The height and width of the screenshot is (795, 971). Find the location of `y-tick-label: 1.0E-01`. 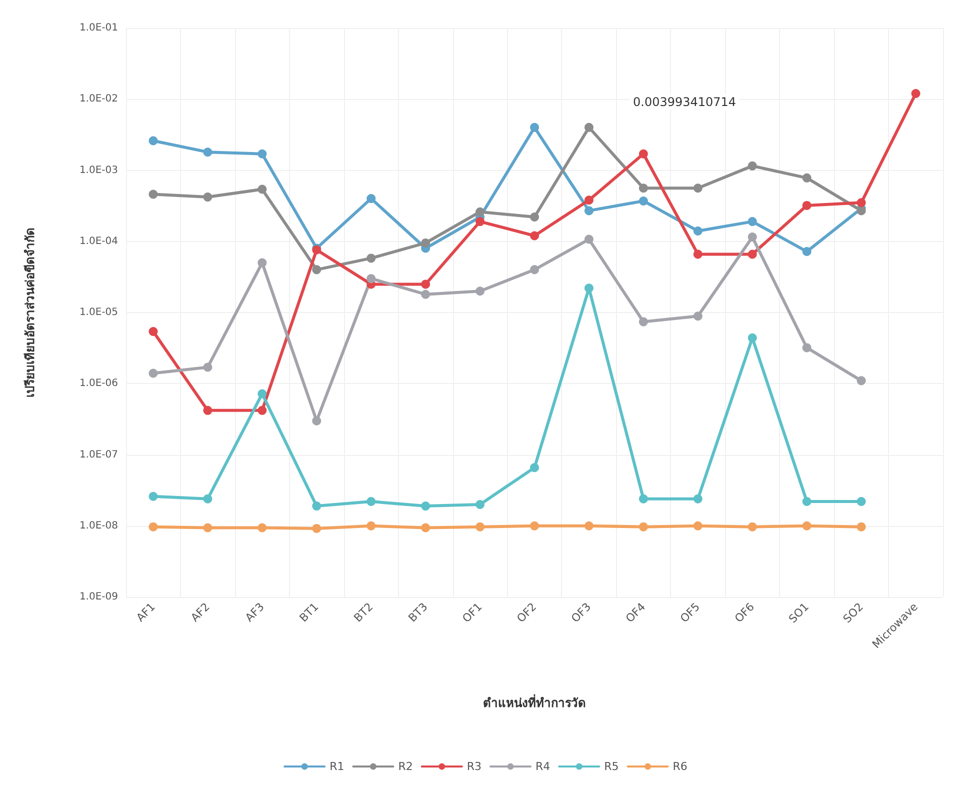

y-tick-label: 1.0E-01 is located at coordinates (98, 28).